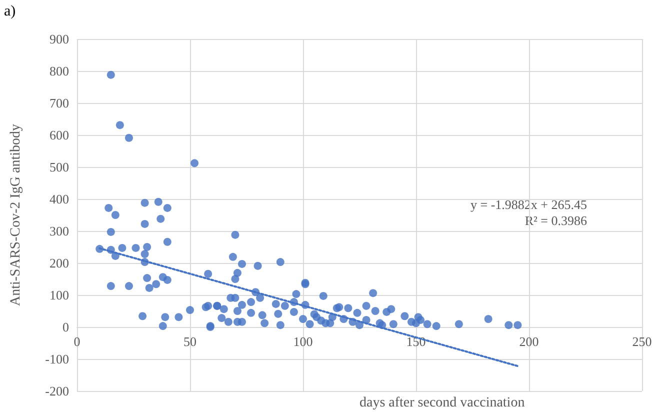  What do you see at coordinates (59, 103) in the screenshot?
I see `y-tick-label: 700` at bounding box center [59, 103].